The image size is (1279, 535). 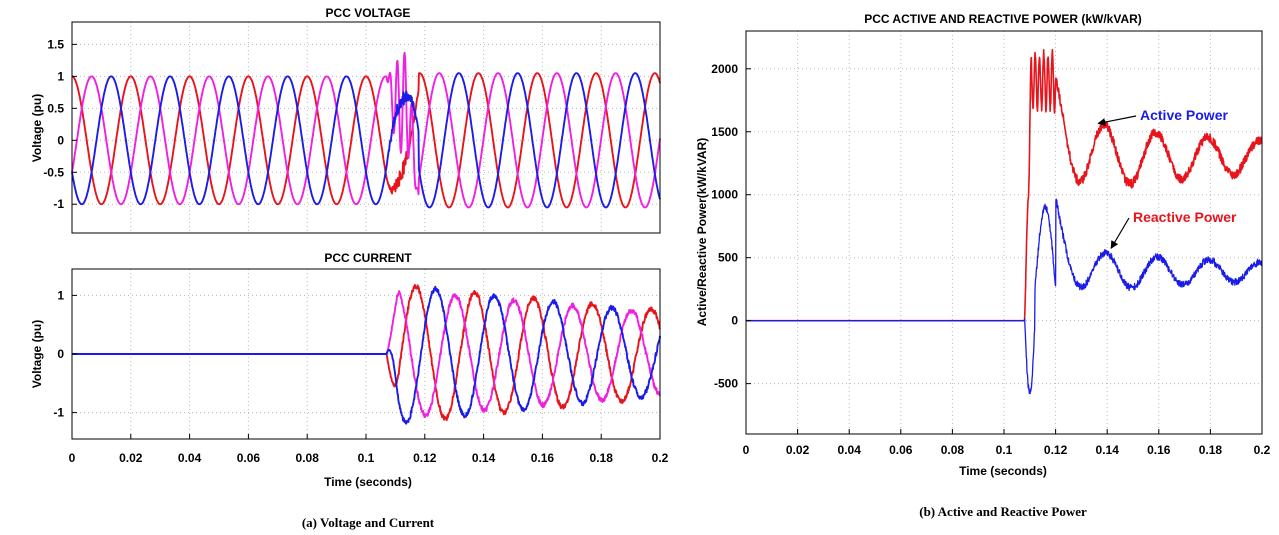 I want to click on y-tick-label: 1.5, so click(x=55, y=44).